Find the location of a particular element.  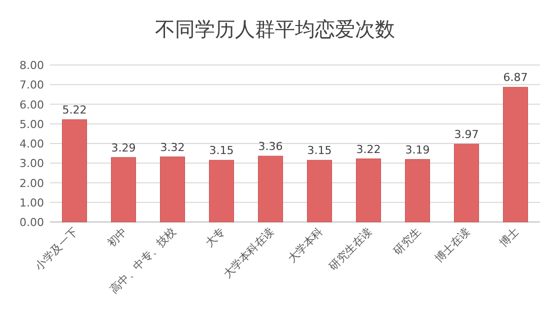

data-label: 6.87 is located at coordinates (515, 77).